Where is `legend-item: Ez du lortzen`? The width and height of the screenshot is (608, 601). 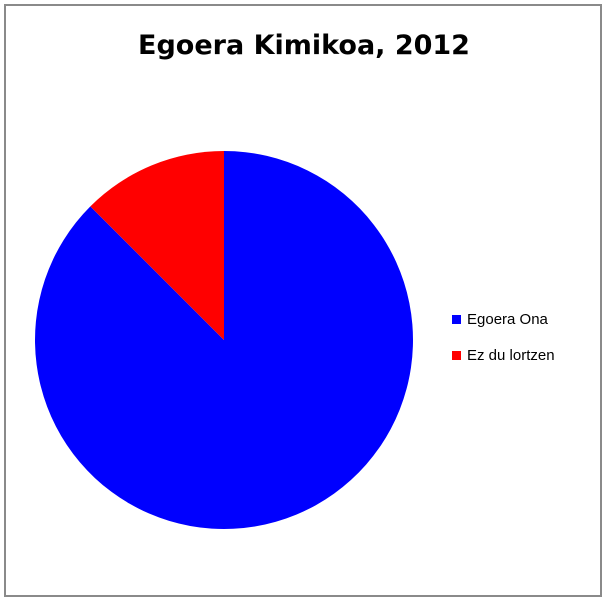 legend-item: Ez du lortzen is located at coordinates (503, 355).